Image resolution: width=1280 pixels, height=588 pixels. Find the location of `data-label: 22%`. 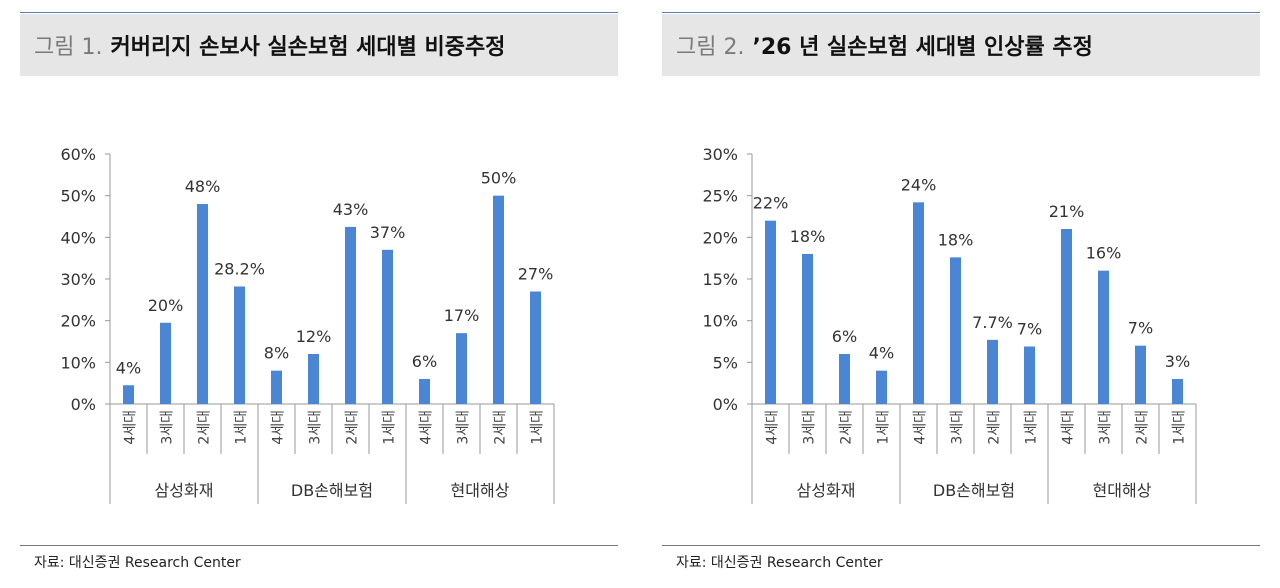

data-label: 22% is located at coordinates (771, 203).